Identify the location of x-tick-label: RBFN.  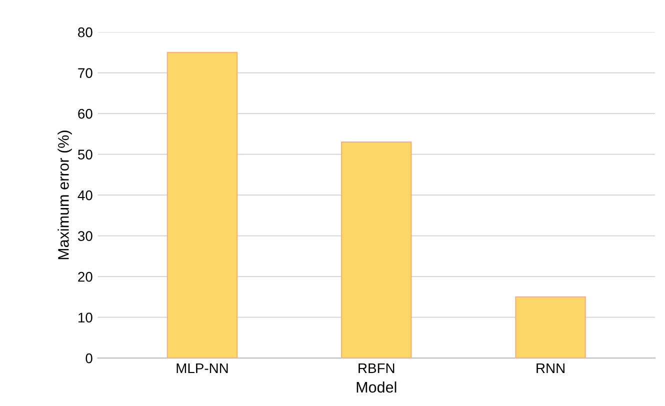
(376, 368).